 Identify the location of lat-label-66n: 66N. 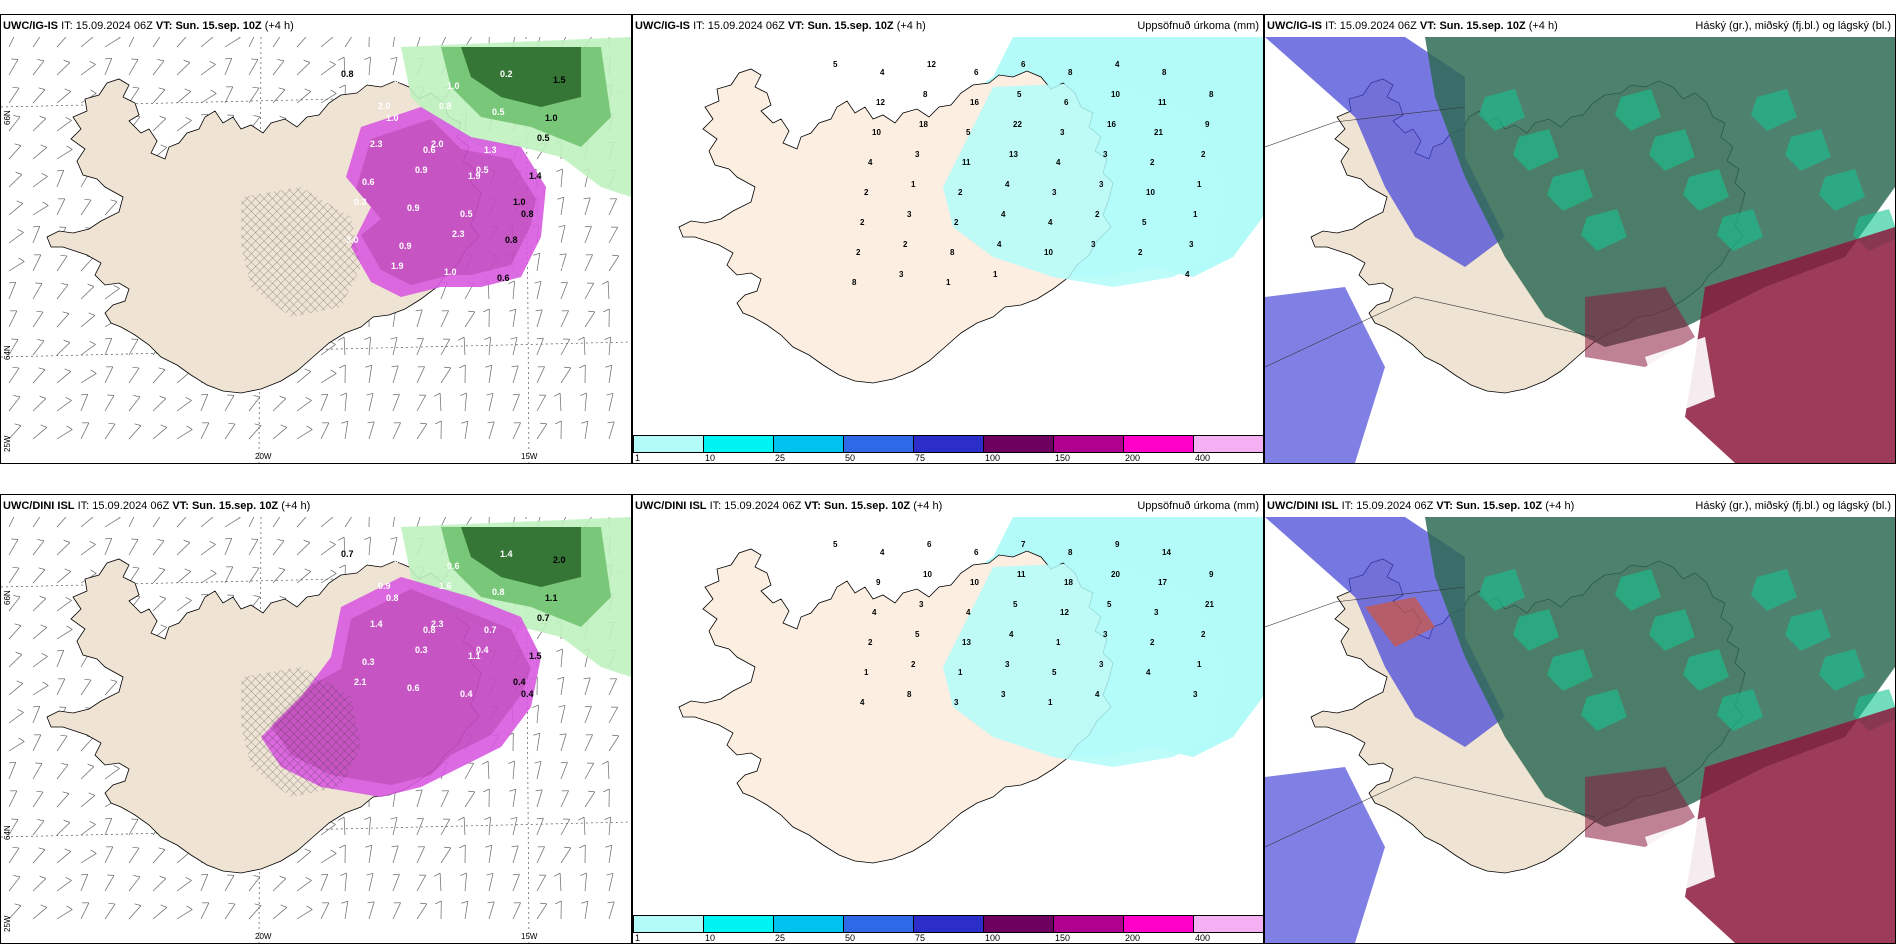
(7, 597).